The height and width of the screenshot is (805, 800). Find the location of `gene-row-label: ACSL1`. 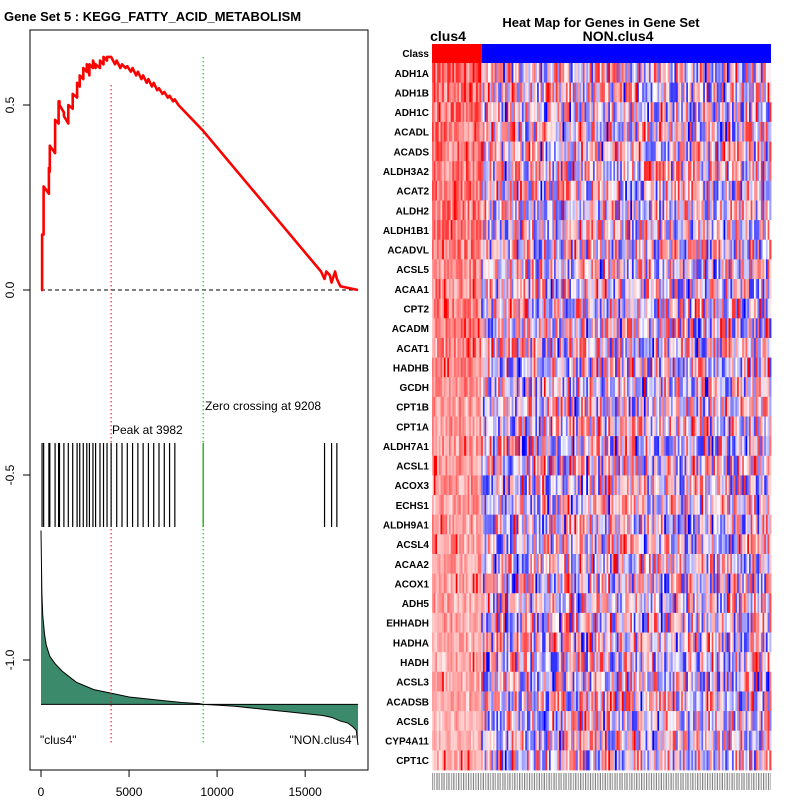

gene-row-label: ACSL1 is located at coordinates (412, 467).